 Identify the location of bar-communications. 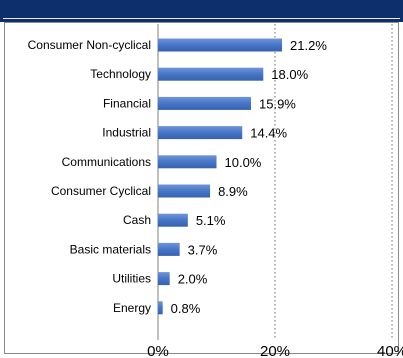
(187, 162).